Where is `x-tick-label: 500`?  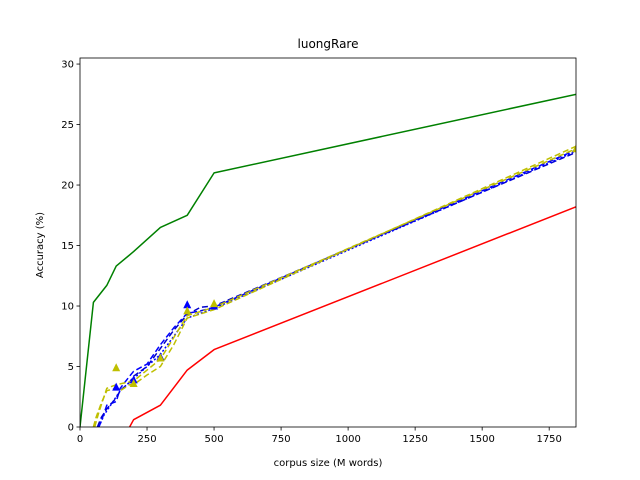
x-tick-label: 500 is located at coordinates (214, 439).